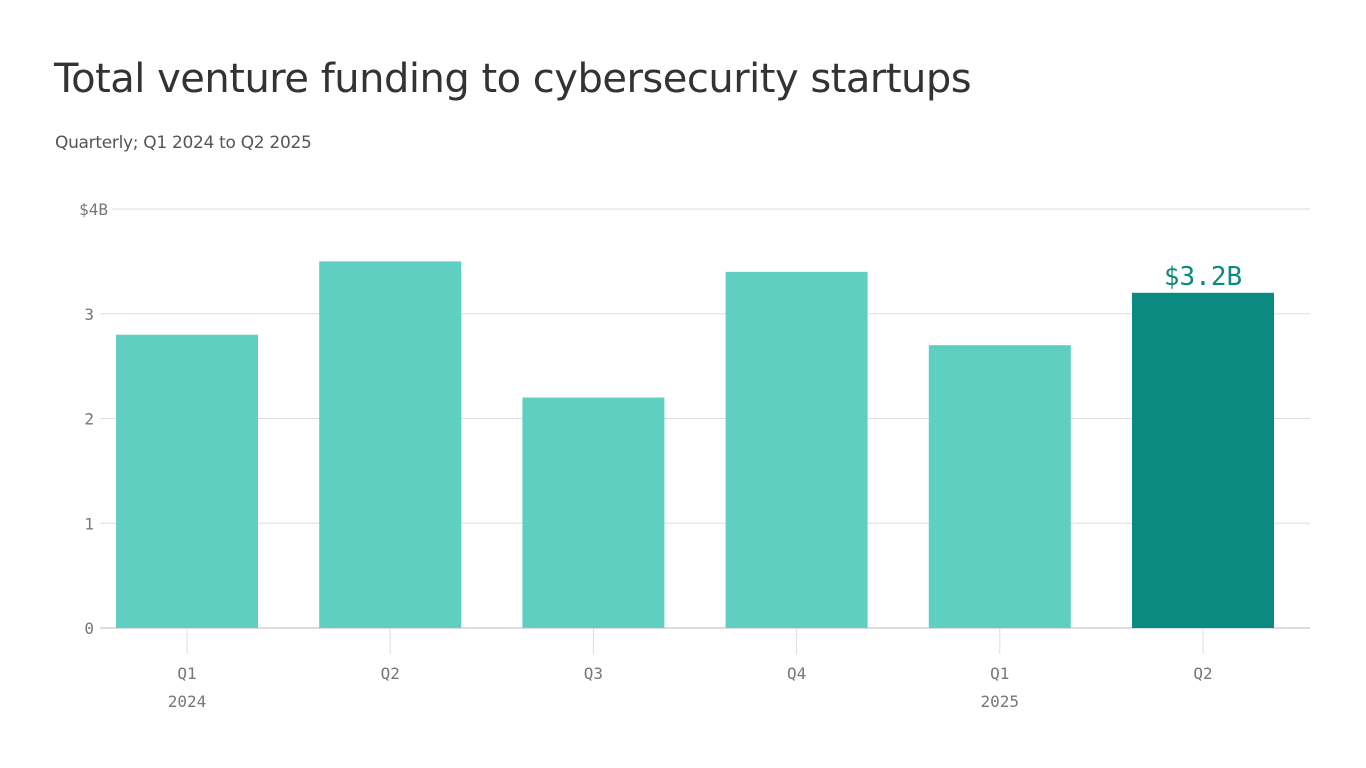  I want to click on x-tick-label: Q4, so click(796, 673).